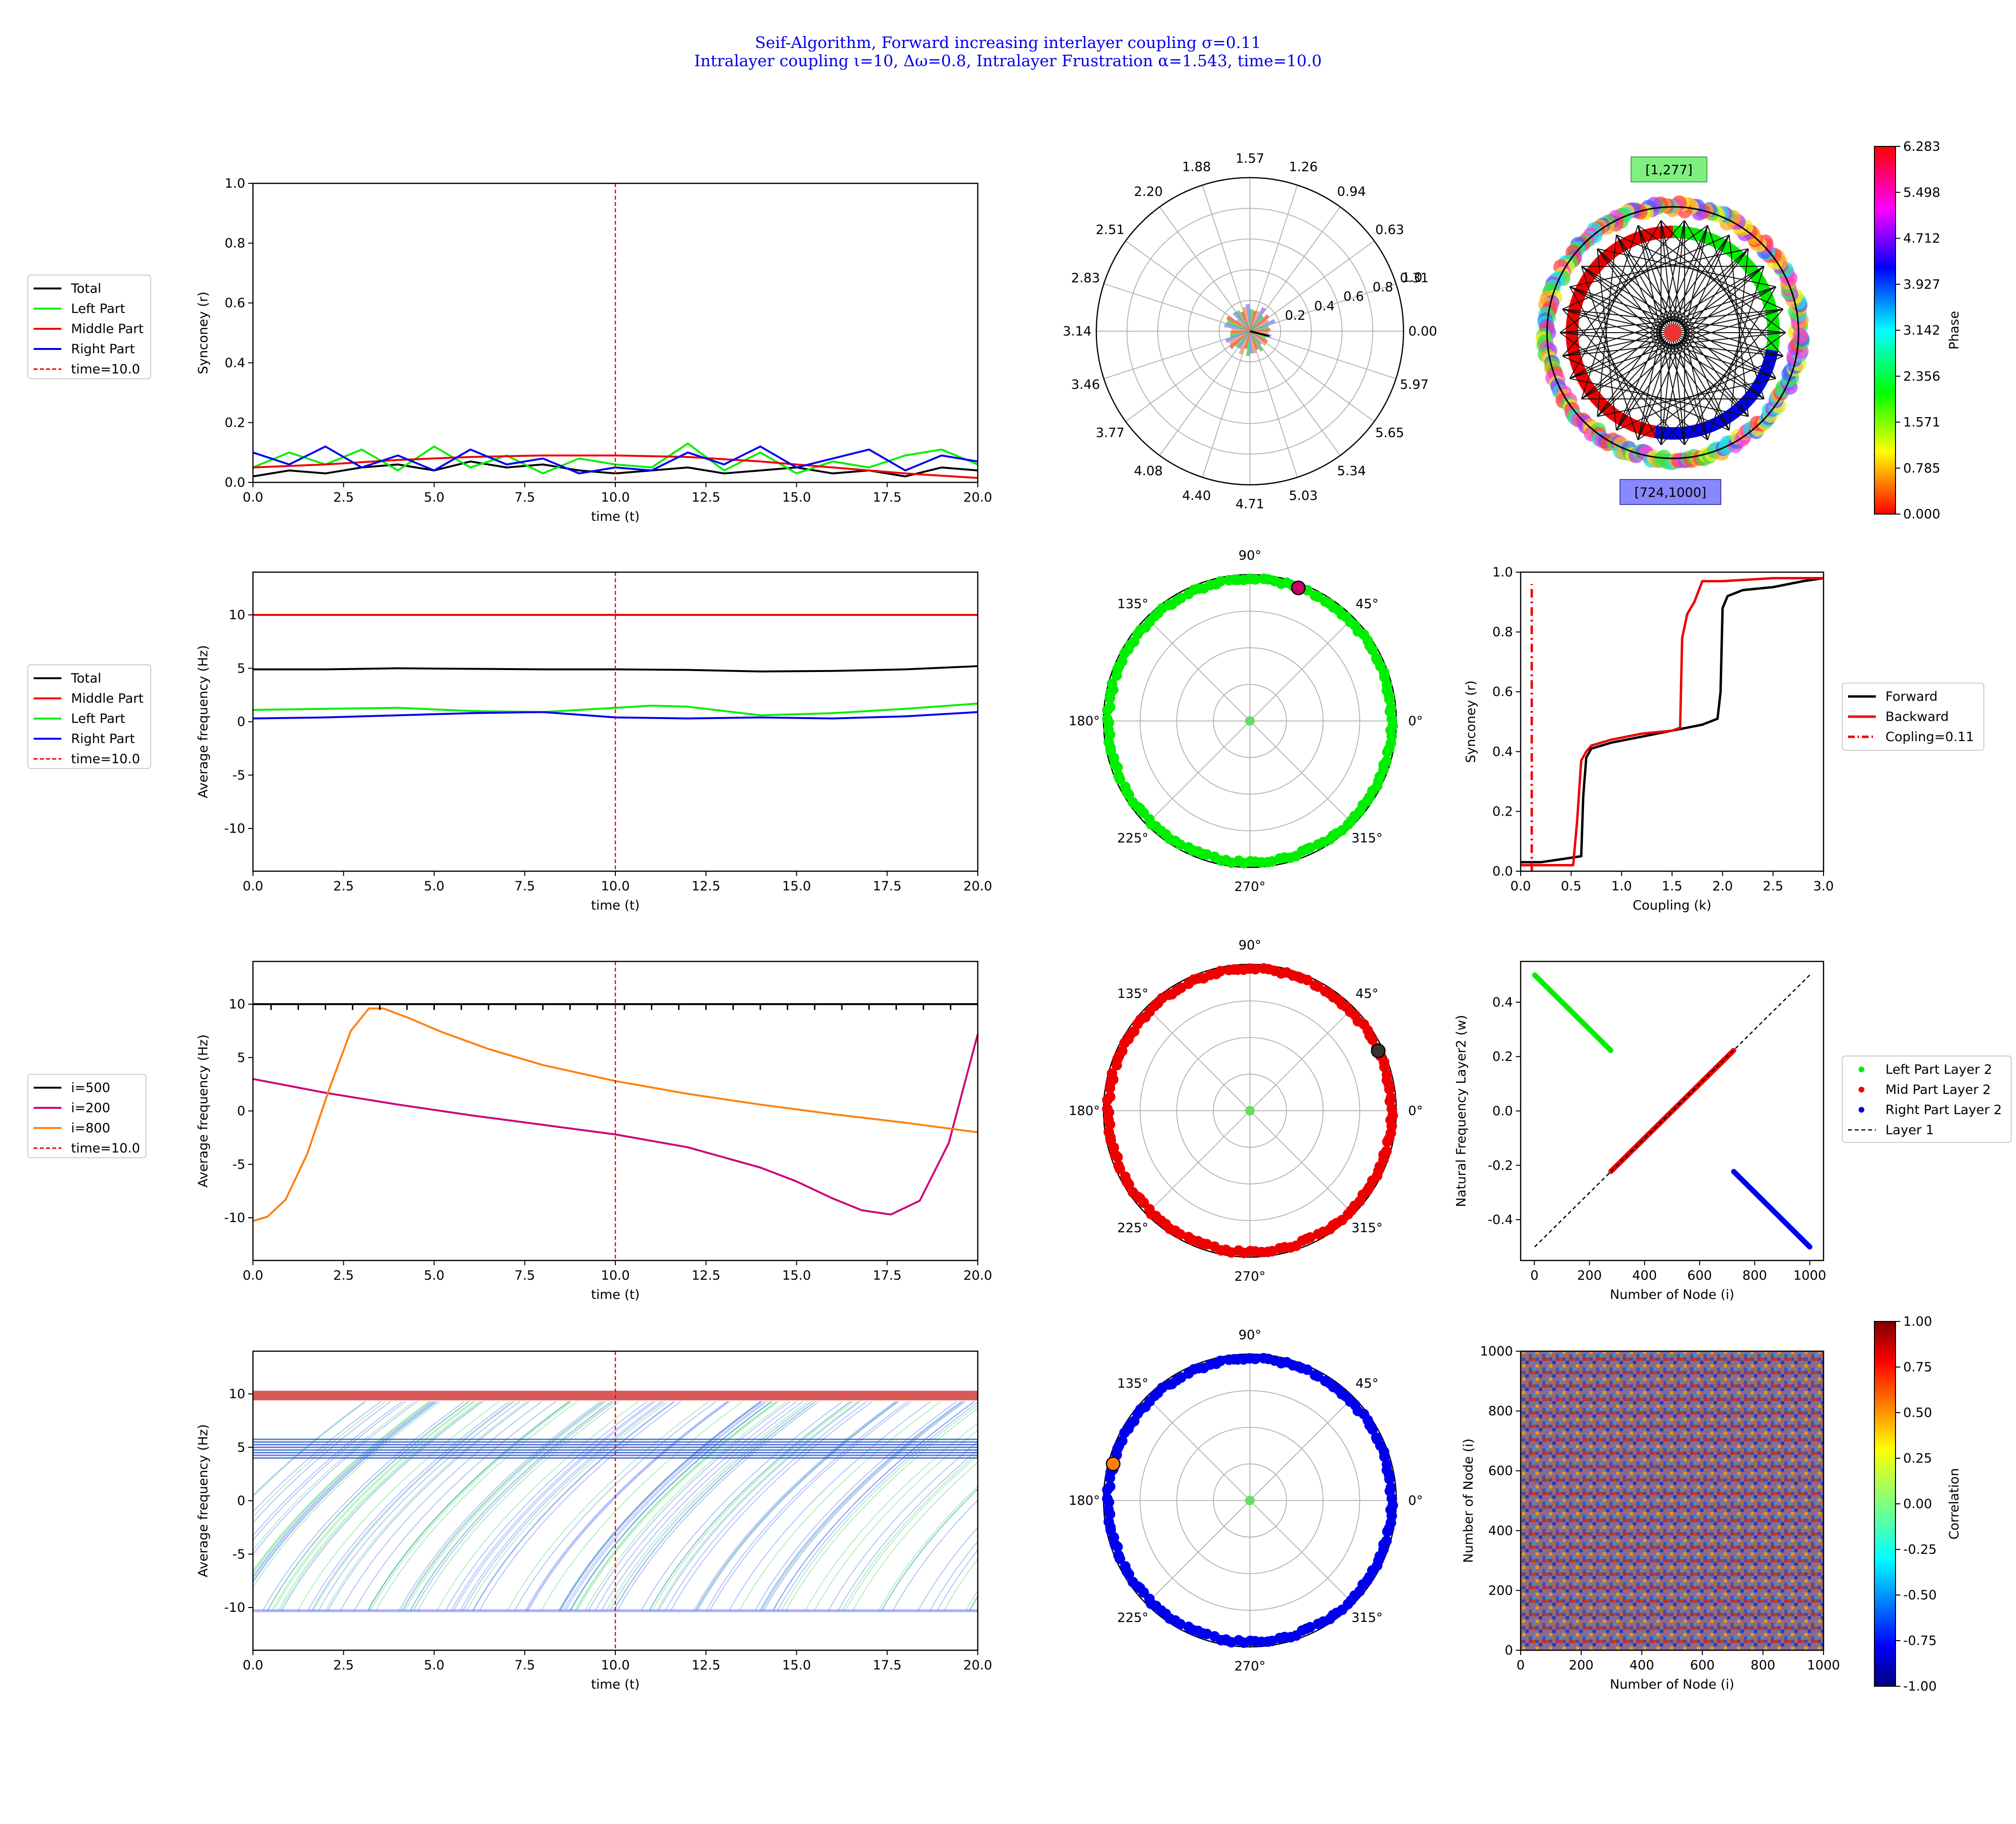 The width and height of the screenshot is (2016, 1824). I want to click on natural-freq-plot-area, so click(1672, 1110).